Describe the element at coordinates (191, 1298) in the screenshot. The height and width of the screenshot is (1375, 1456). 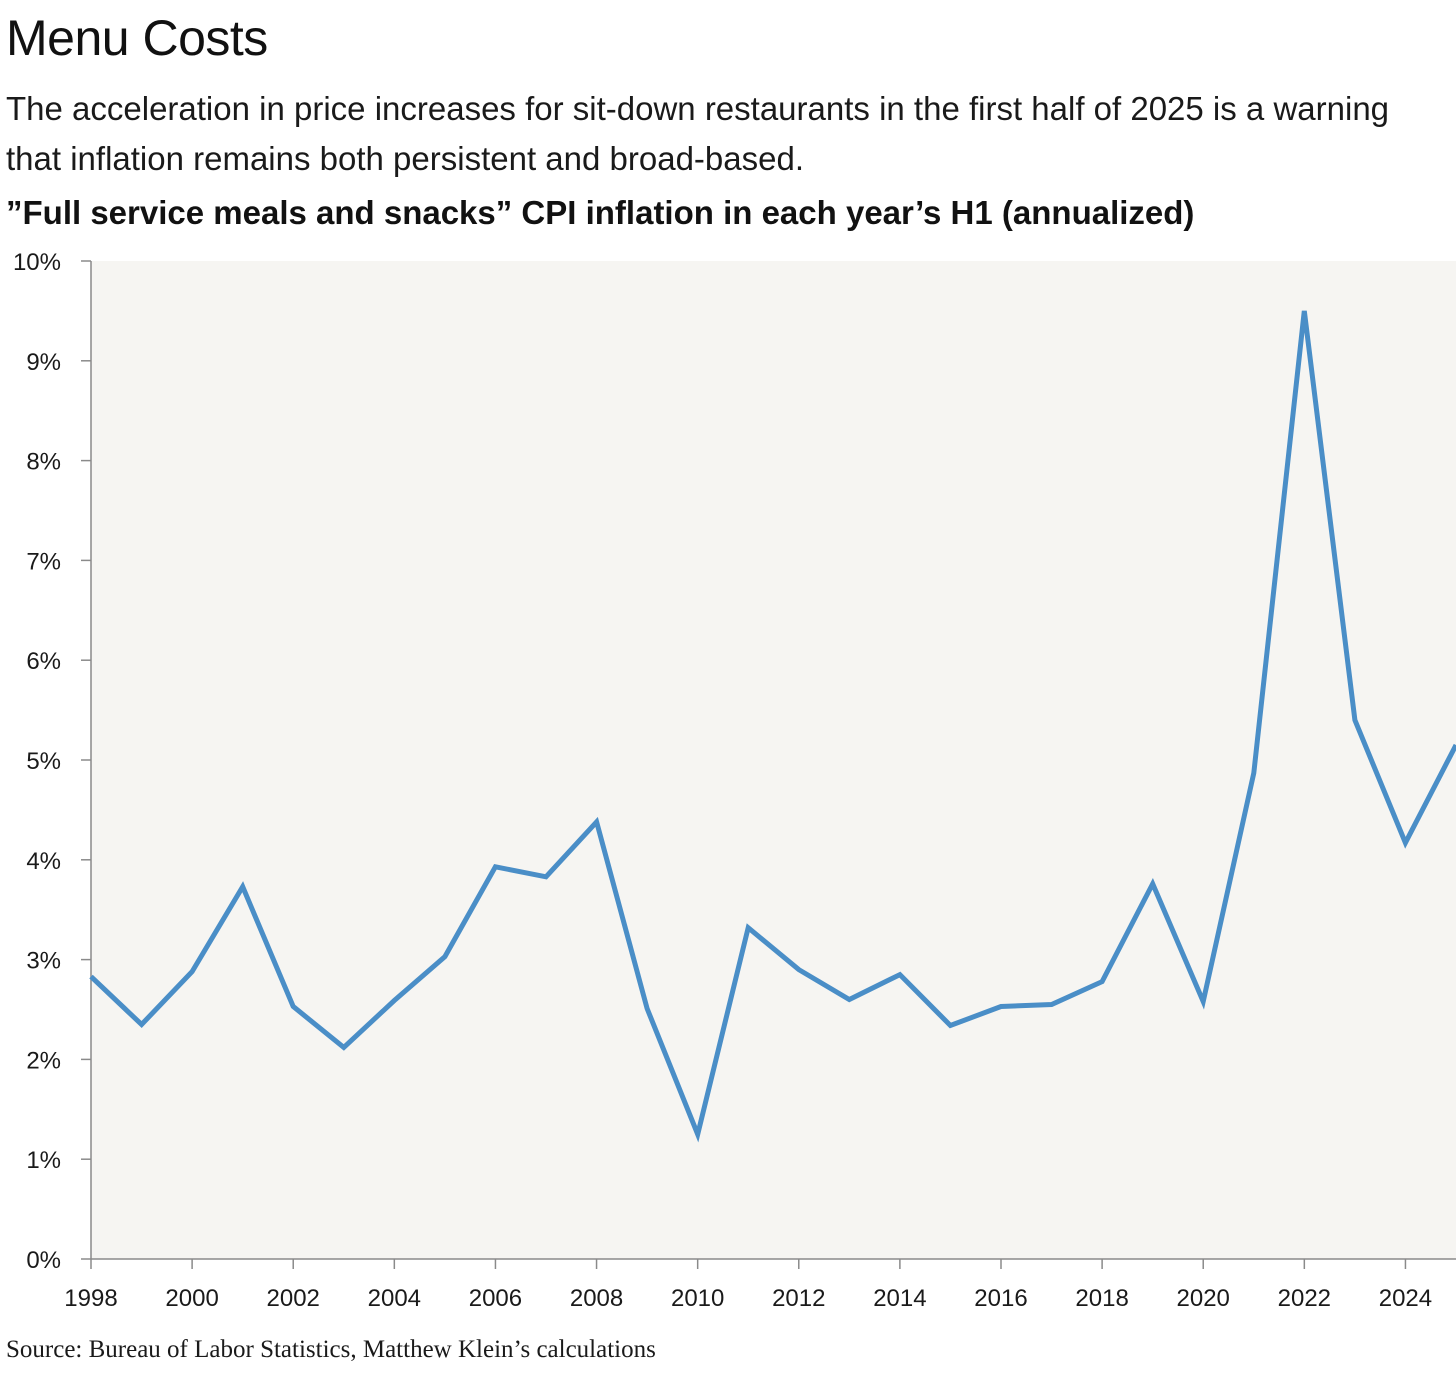
I see `x-tick-label: 2000` at that location.